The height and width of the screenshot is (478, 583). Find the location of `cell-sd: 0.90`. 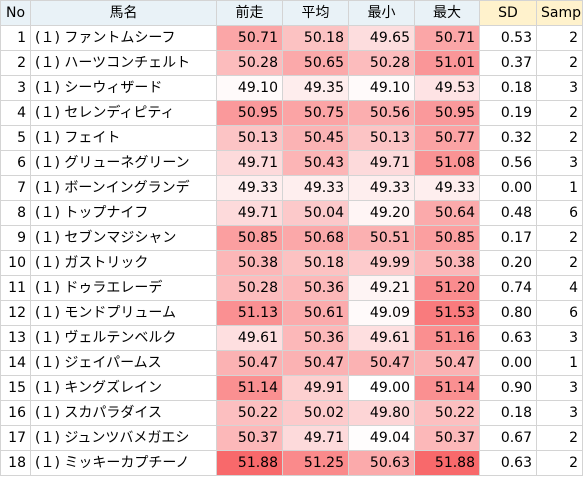

cell-sd: 0.90 is located at coordinates (508, 388).